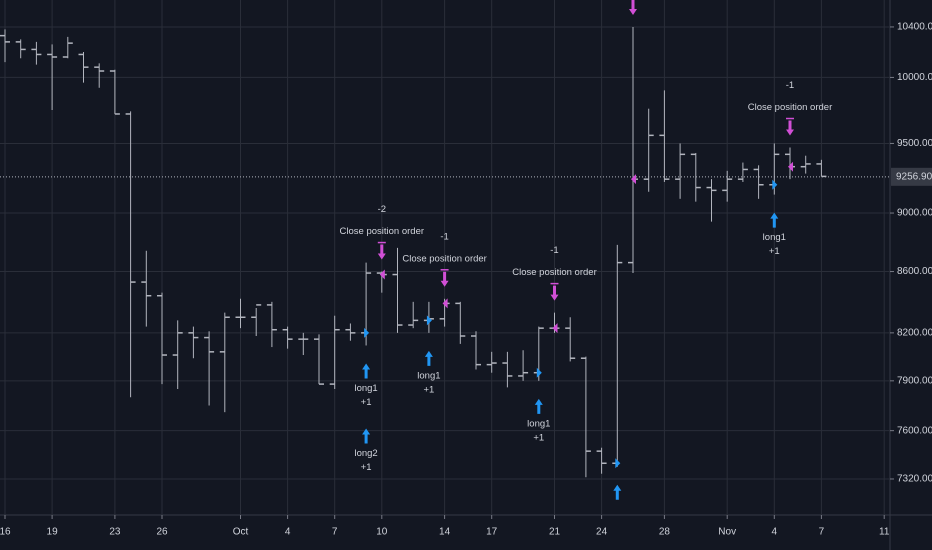 This screenshot has width=932, height=550. I want to click on y-tick-label: 8200.00, so click(914, 333).